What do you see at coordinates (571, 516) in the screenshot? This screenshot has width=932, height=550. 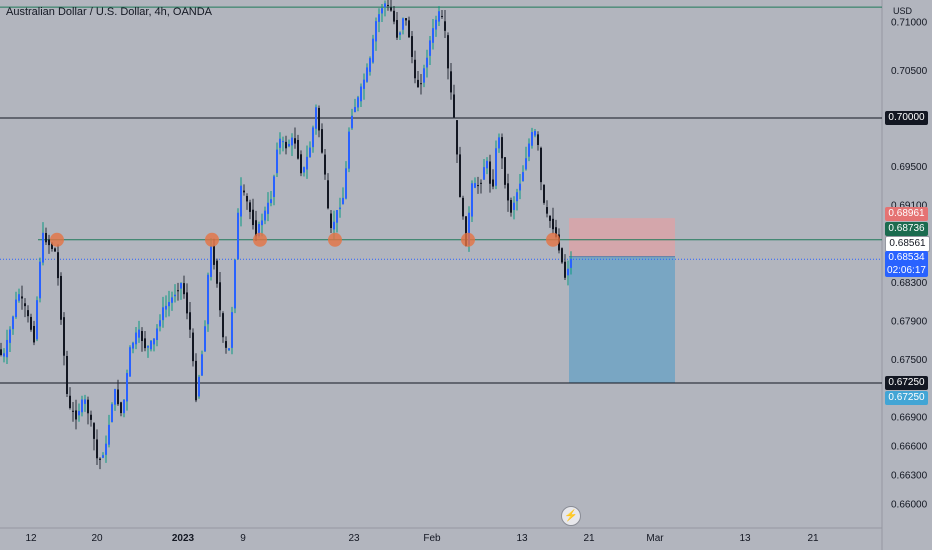 I see `lightning-icon: ⚡` at bounding box center [571, 516].